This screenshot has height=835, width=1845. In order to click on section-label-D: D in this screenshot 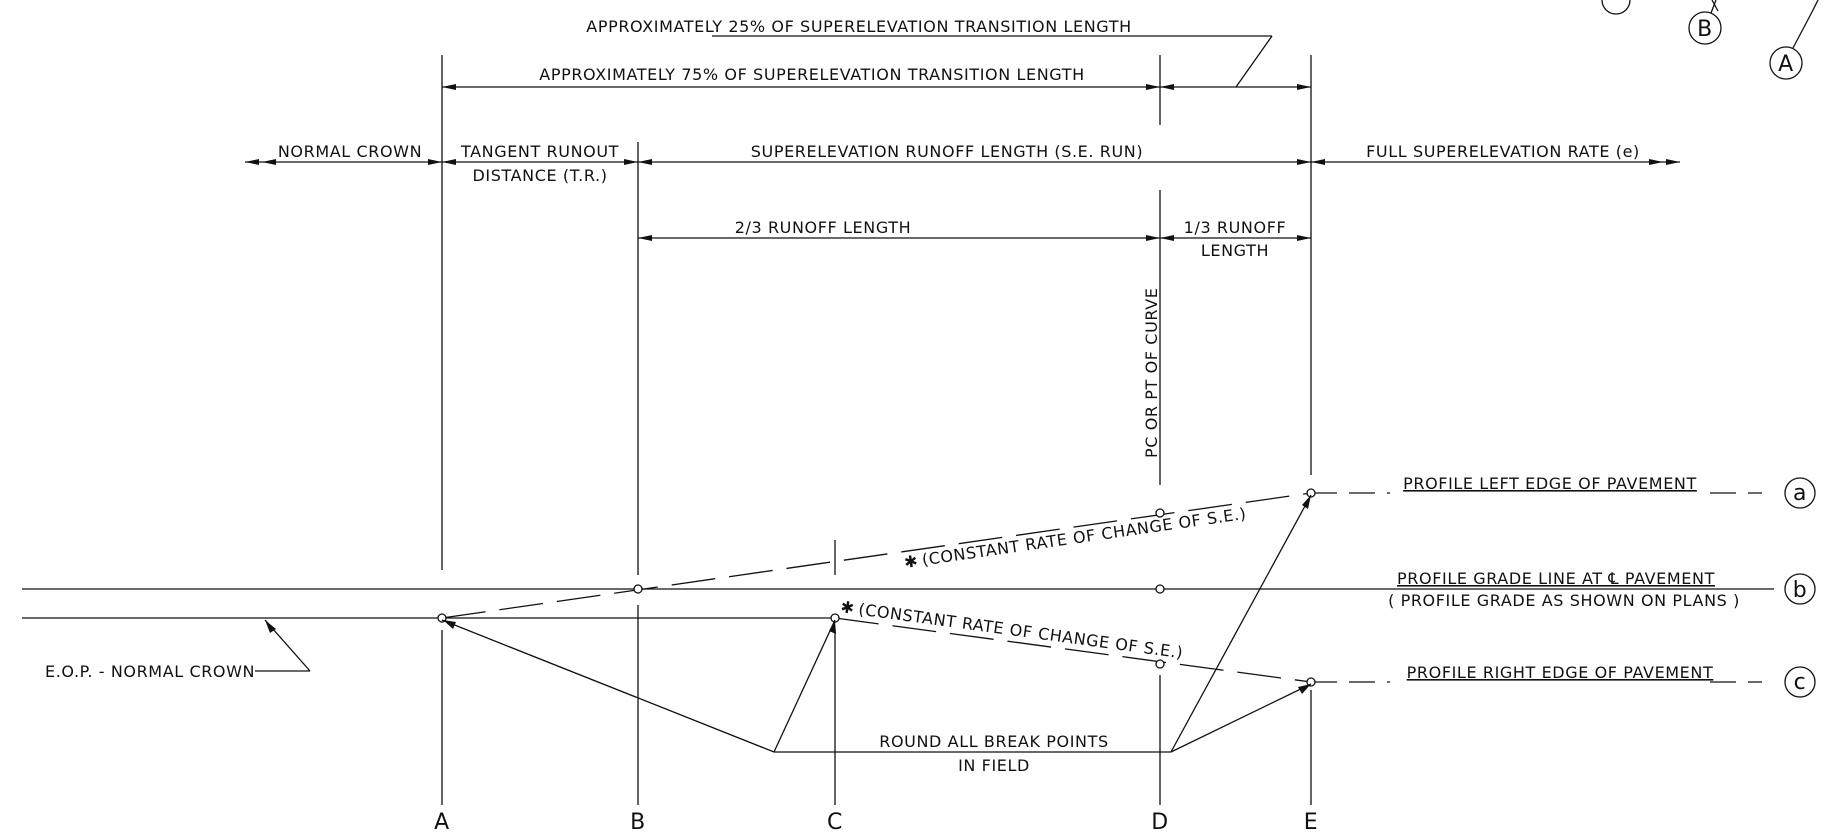, I will do `click(1160, 822)`.